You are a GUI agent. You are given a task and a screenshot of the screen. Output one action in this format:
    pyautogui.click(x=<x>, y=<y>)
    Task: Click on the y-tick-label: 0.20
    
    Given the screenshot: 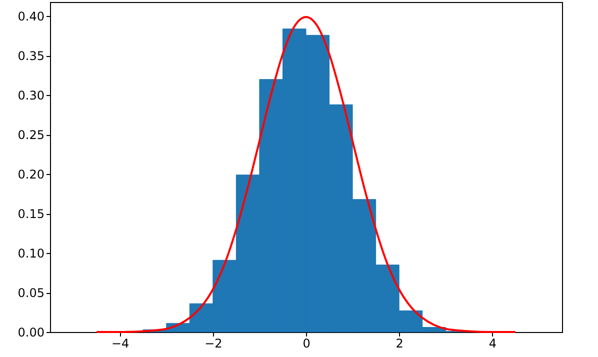 What is the action you would take?
    pyautogui.click(x=31, y=175)
    